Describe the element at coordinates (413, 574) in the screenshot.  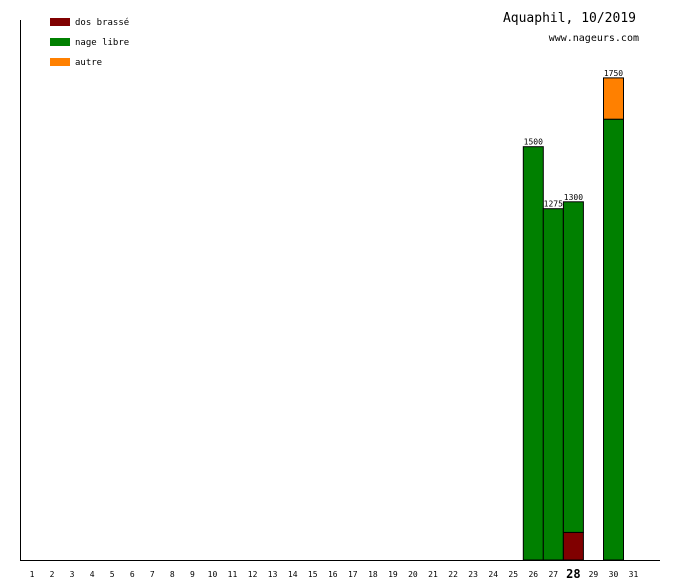
I see `x-tick-label-20: 20` at that location.